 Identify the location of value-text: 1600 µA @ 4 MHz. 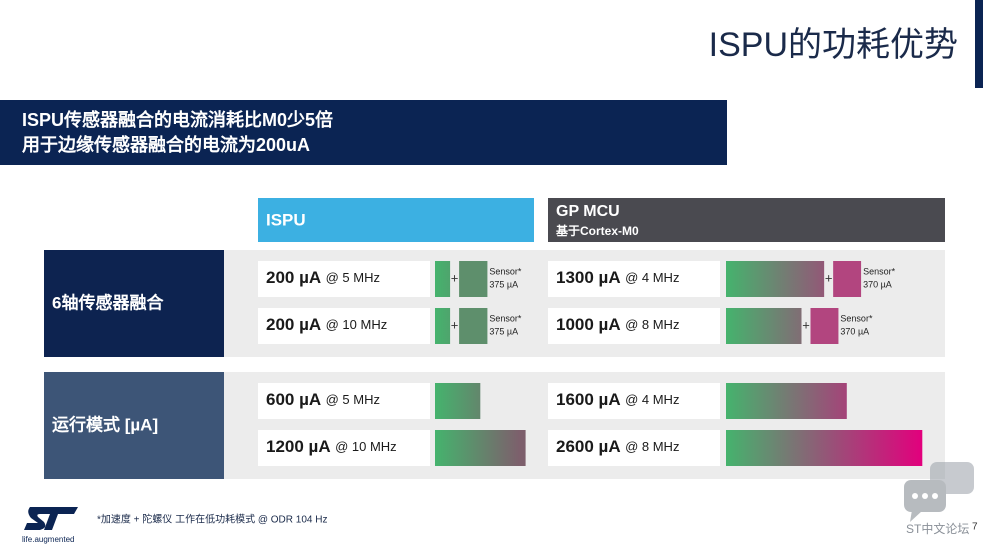
(617, 399).